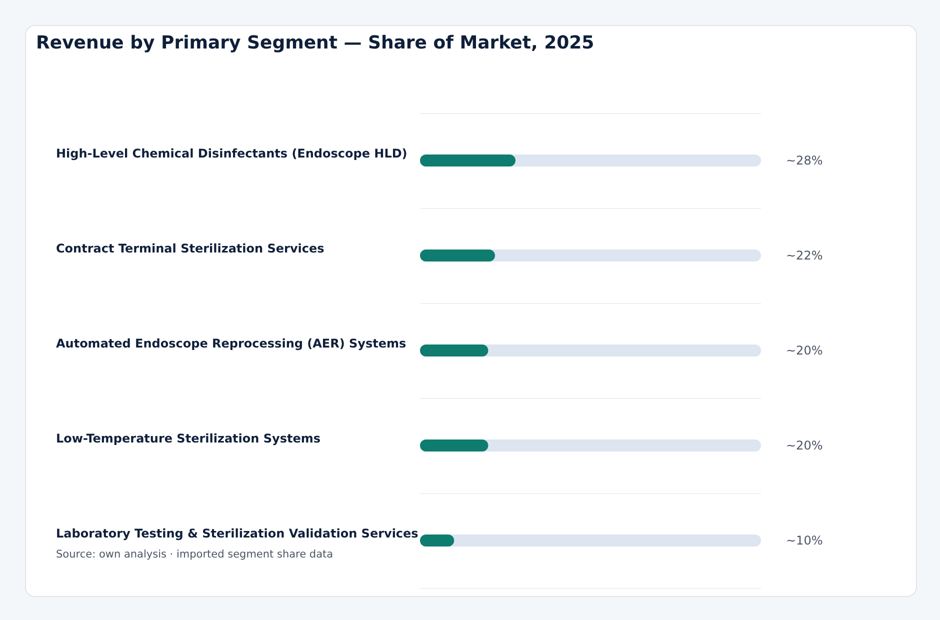  What do you see at coordinates (237, 533) in the screenshot?
I see `y-tick-label: Laboratory Testing & Sterilization Validation Services` at bounding box center [237, 533].